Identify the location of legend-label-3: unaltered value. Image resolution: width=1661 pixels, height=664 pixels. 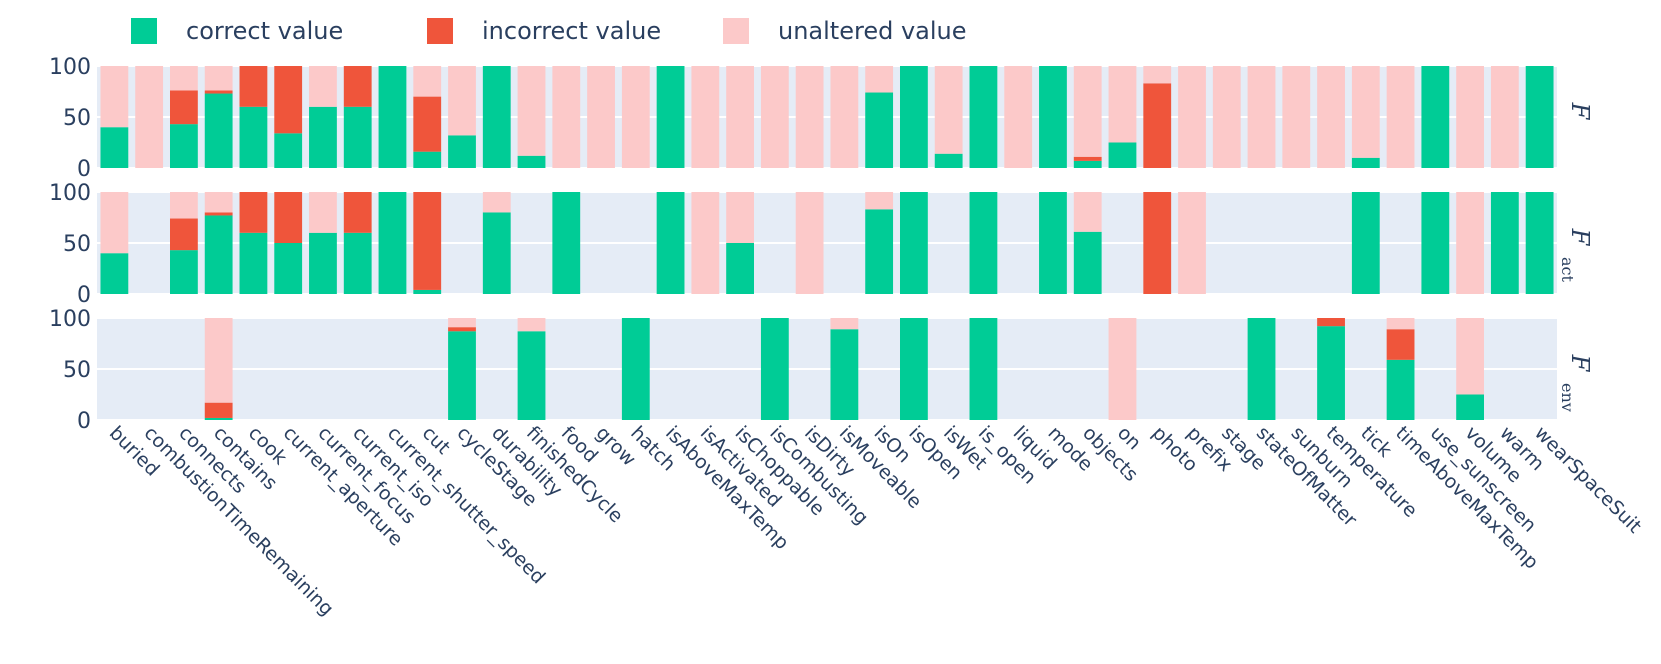
(872, 31).